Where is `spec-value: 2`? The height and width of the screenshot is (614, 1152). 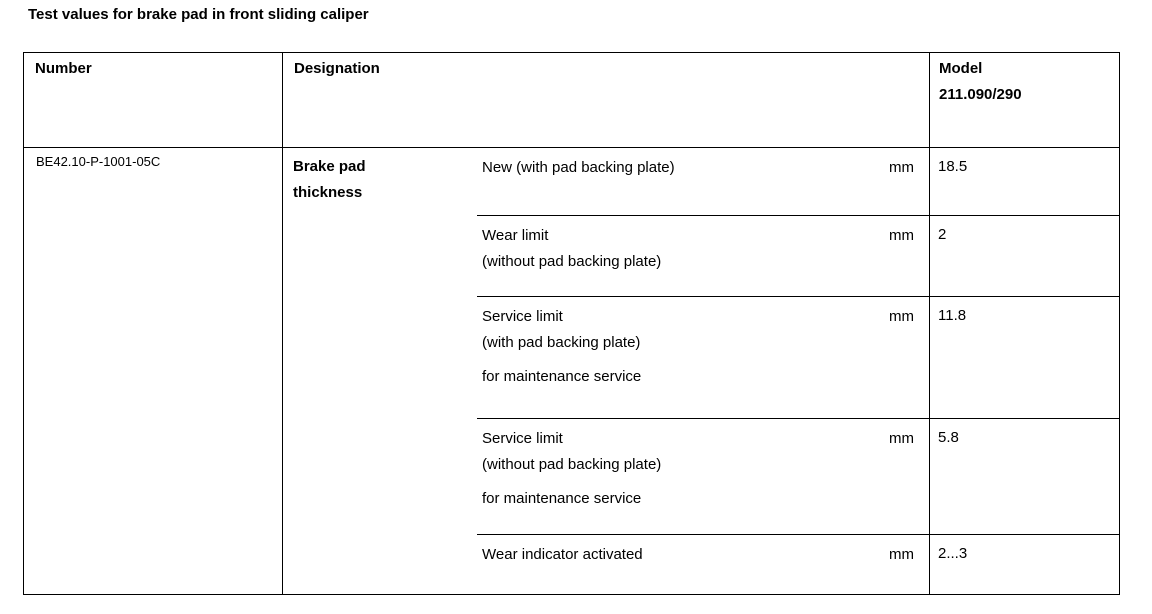
spec-value: 2 is located at coordinates (1024, 255).